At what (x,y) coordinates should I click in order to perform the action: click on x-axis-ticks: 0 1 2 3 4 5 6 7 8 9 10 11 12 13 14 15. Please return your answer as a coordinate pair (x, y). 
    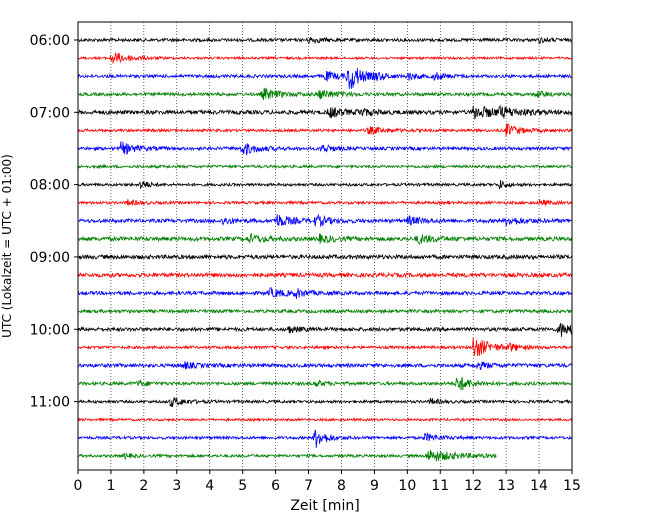
    Looking at the image, I should click on (327, 482).